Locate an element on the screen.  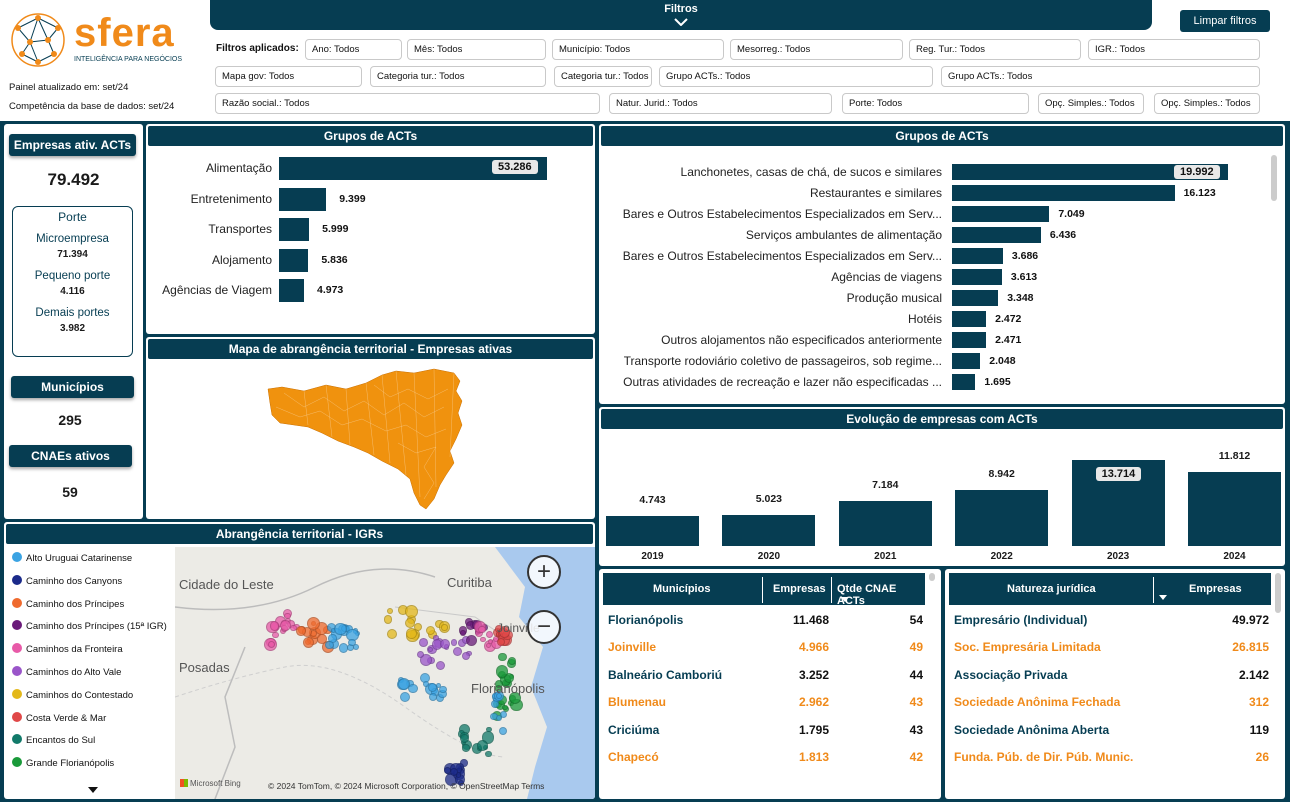
legend-item: Grande Florianópolis is located at coordinates (63, 763).